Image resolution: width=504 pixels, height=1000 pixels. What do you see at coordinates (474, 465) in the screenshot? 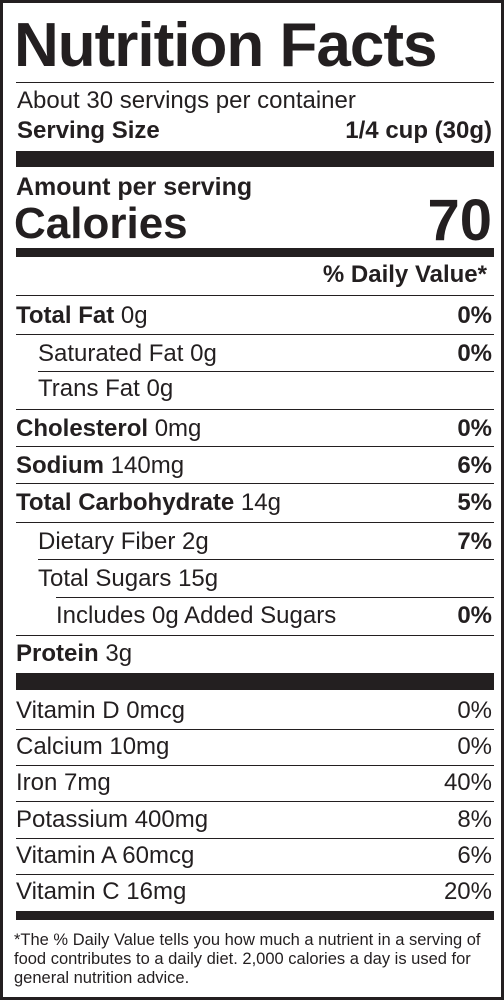
I see `nutrient-dv: 6%` at bounding box center [474, 465].